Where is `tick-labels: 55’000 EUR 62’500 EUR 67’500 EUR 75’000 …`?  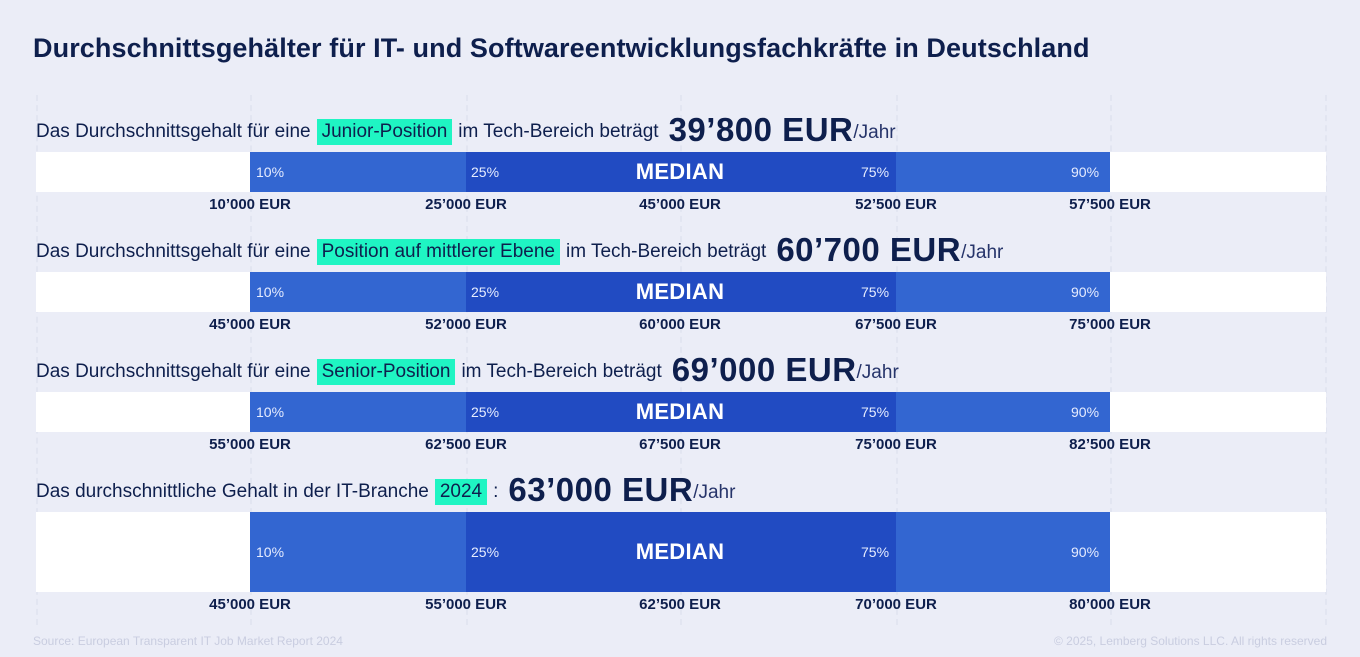
tick-labels: 55’000 EUR 62’500 EUR 67’500 EUR 75’000 … is located at coordinates (681, 446).